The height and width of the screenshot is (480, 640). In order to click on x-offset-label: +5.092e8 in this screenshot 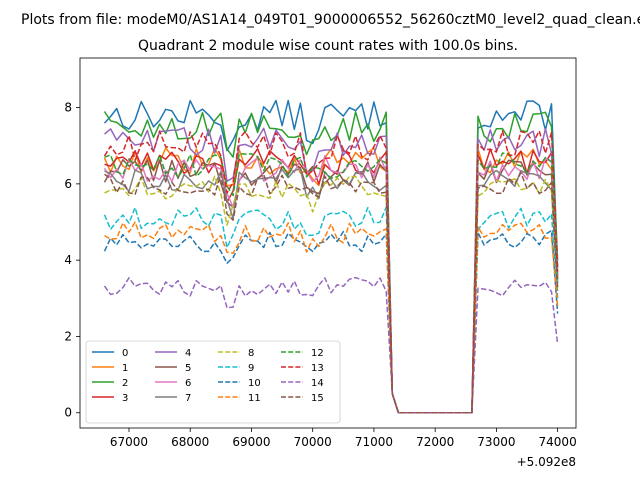, I will do `click(546, 462)`.